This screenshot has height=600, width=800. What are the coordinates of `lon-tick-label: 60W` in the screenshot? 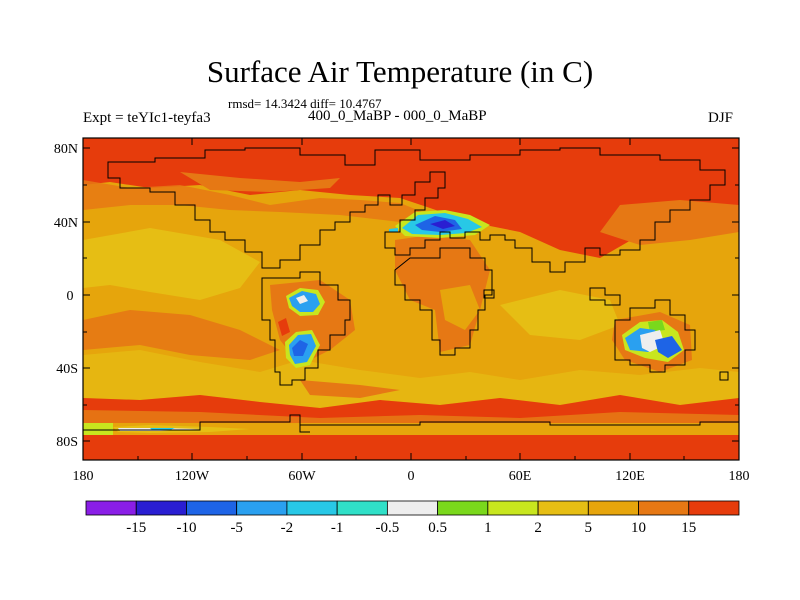 It's located at (302, 476).